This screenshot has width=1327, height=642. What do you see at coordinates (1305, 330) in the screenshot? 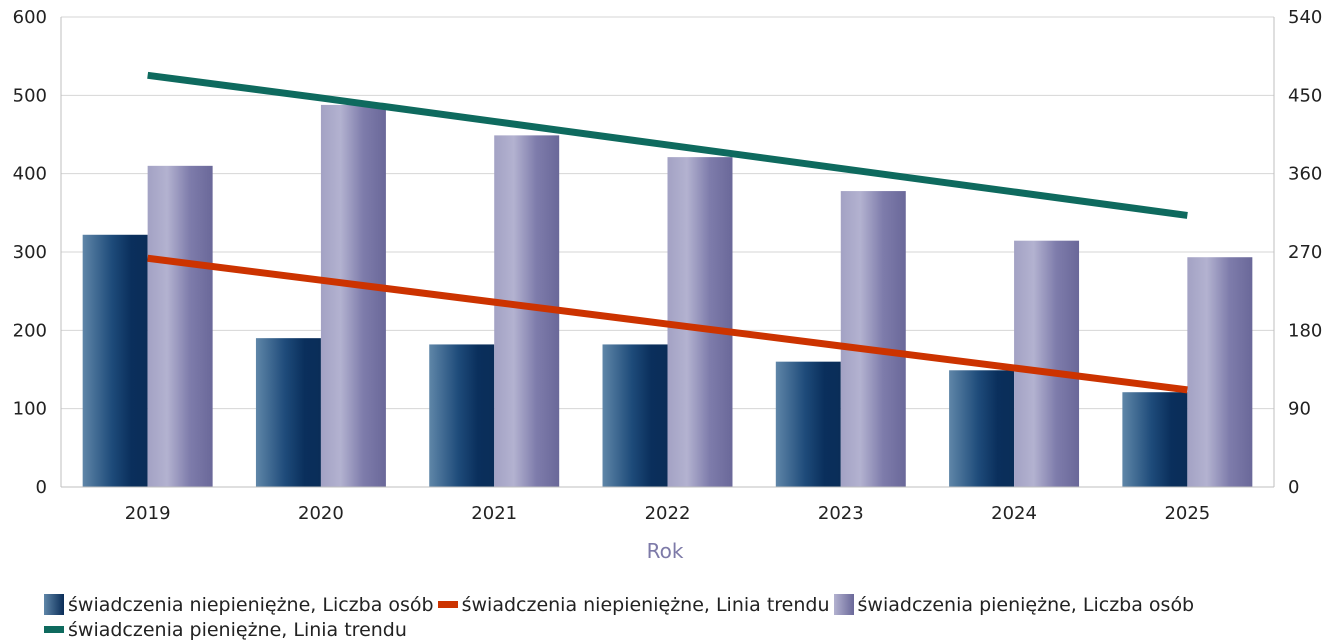
I see `y-right-tick-label-2: 180` at bounding box center [1305, 330].